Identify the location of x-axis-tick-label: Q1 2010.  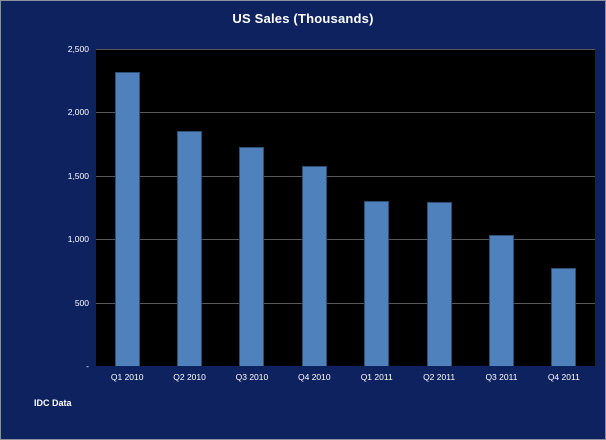
(127, 377).